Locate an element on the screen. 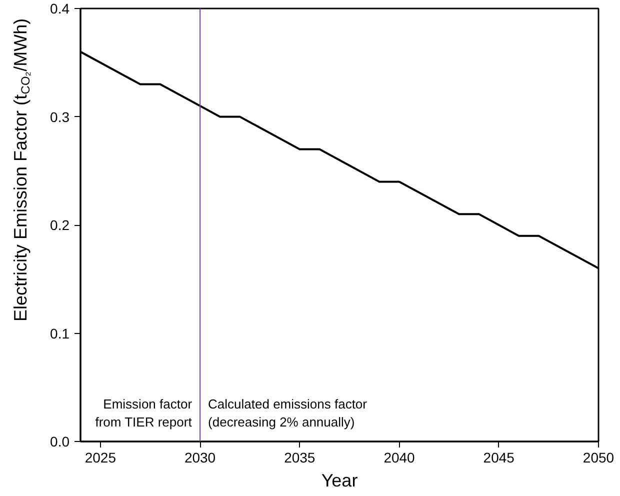  x-axis-title: Year is located at coordinates (339, 480).